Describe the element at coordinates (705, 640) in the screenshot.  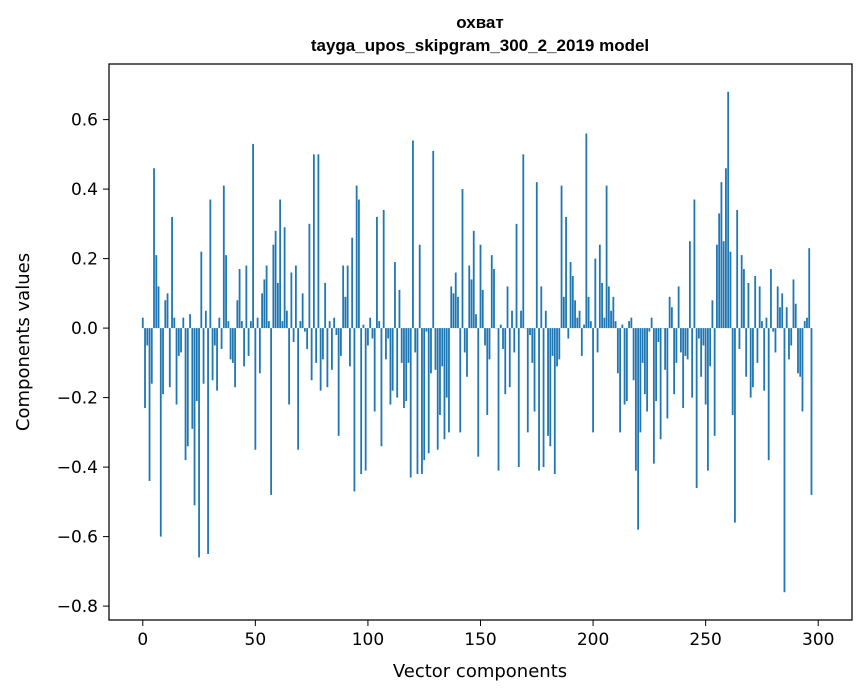
I see `x-tick-label: 250` at that location.